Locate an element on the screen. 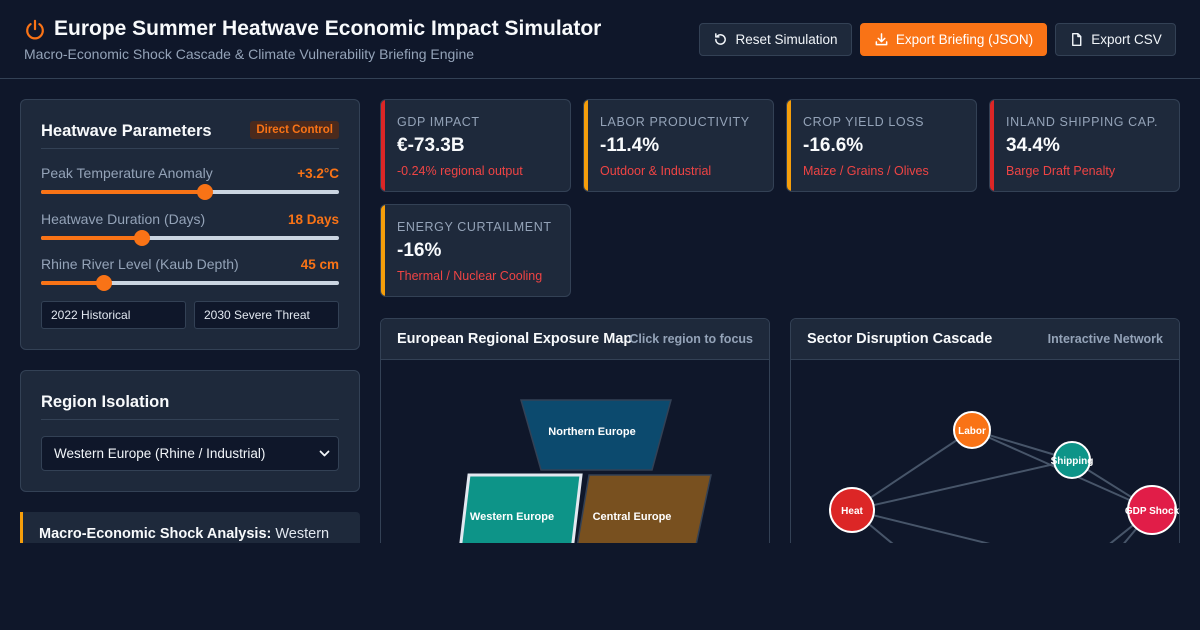 The image size is (1200, 630). export-briefing-label: Export Briefing (JSON) is located at coordinates (964, 39).